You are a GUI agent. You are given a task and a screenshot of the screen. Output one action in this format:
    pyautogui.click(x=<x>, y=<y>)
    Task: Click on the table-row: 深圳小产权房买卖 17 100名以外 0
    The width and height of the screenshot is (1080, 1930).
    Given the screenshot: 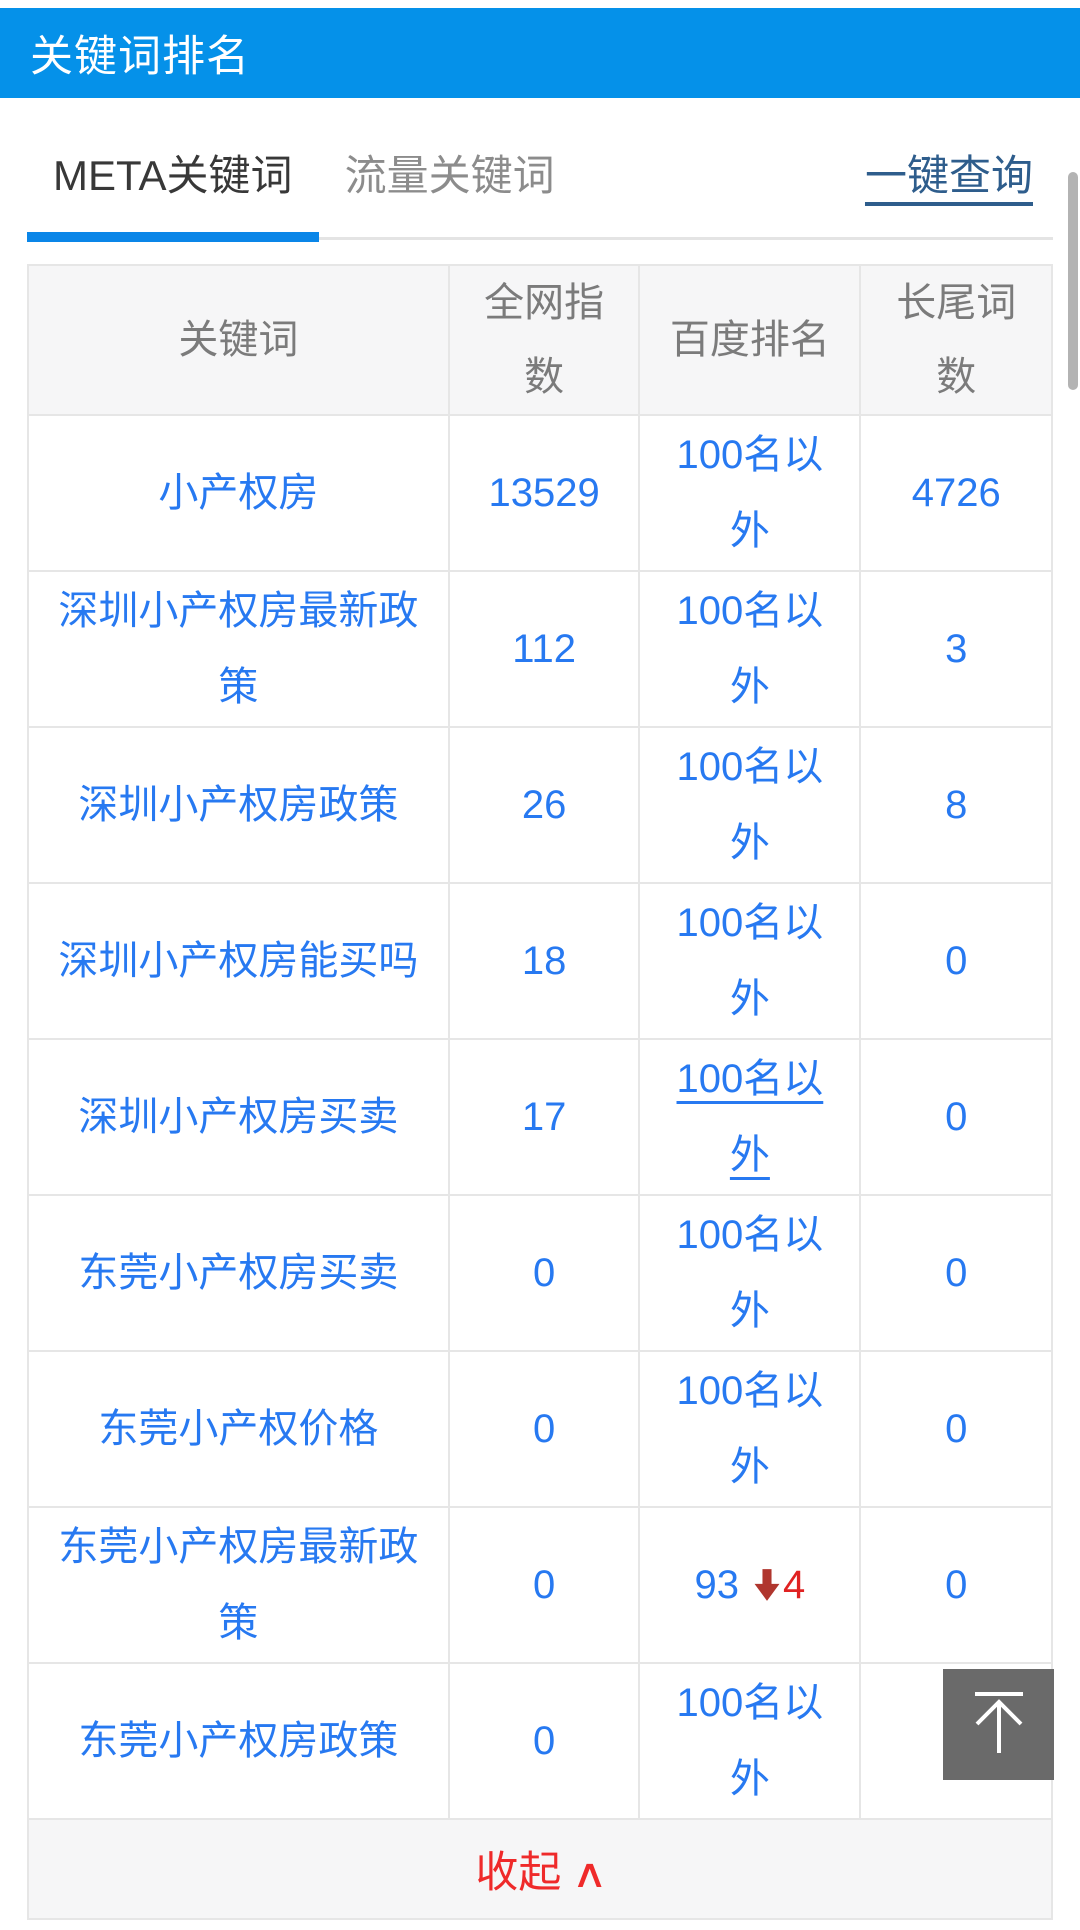 What is the action you would take?
    pyautogui.click(x=540, y=1117)
    